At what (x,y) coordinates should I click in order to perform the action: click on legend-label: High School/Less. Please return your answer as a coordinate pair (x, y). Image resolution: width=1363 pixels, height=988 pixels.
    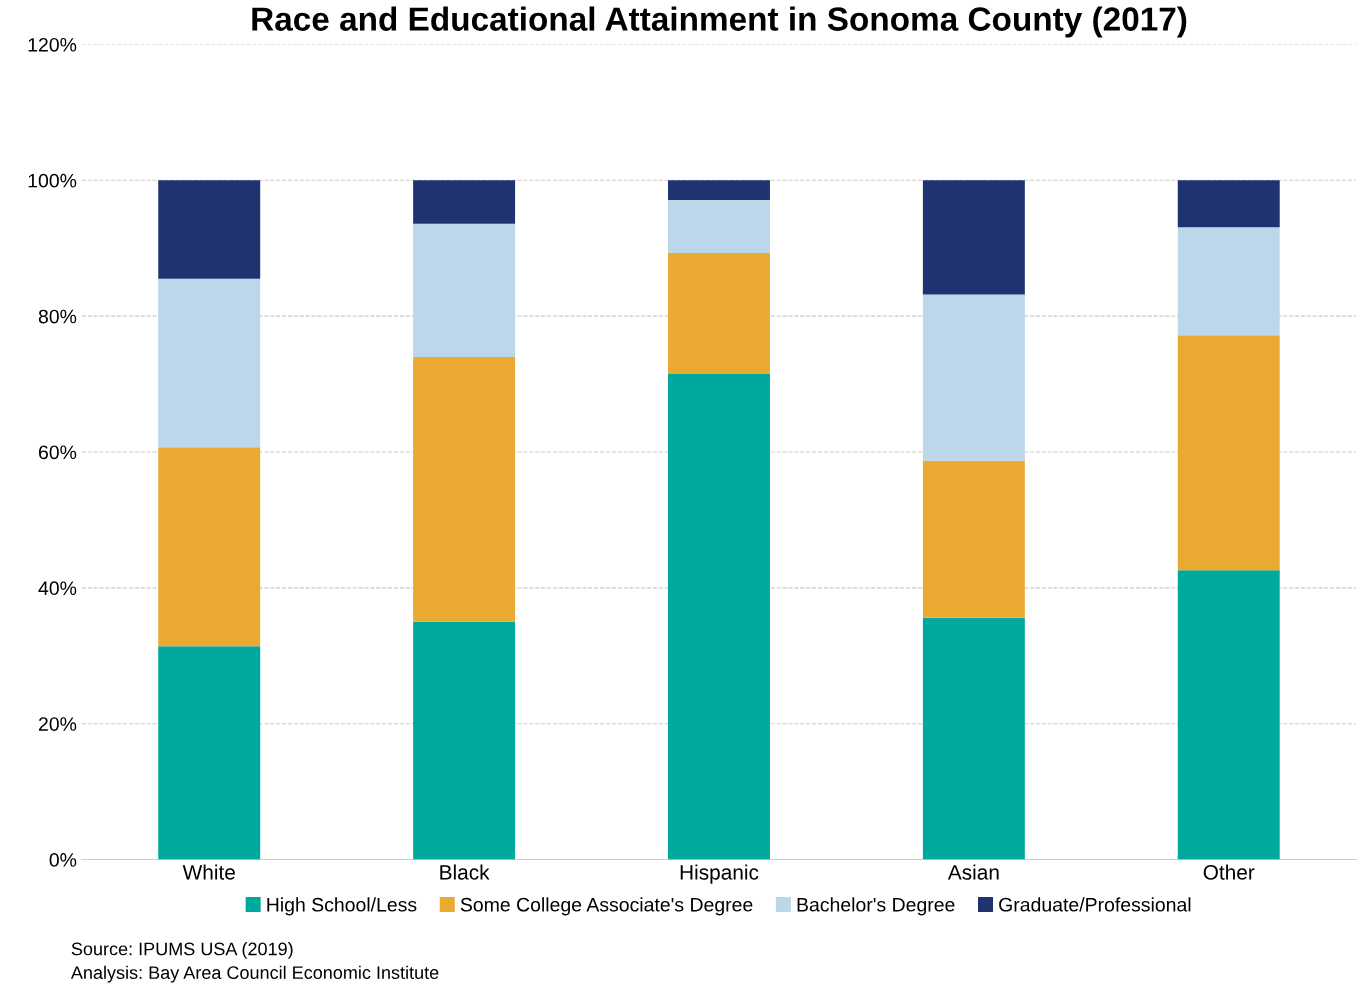
    Looking at the image, I should click on (342, 906).